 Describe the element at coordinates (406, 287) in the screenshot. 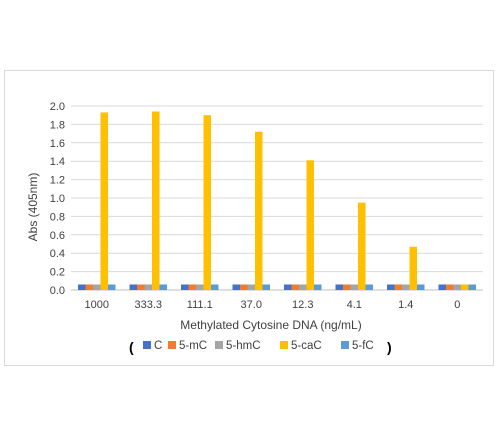

I see `bar-5-hmc-1.4` at that location.